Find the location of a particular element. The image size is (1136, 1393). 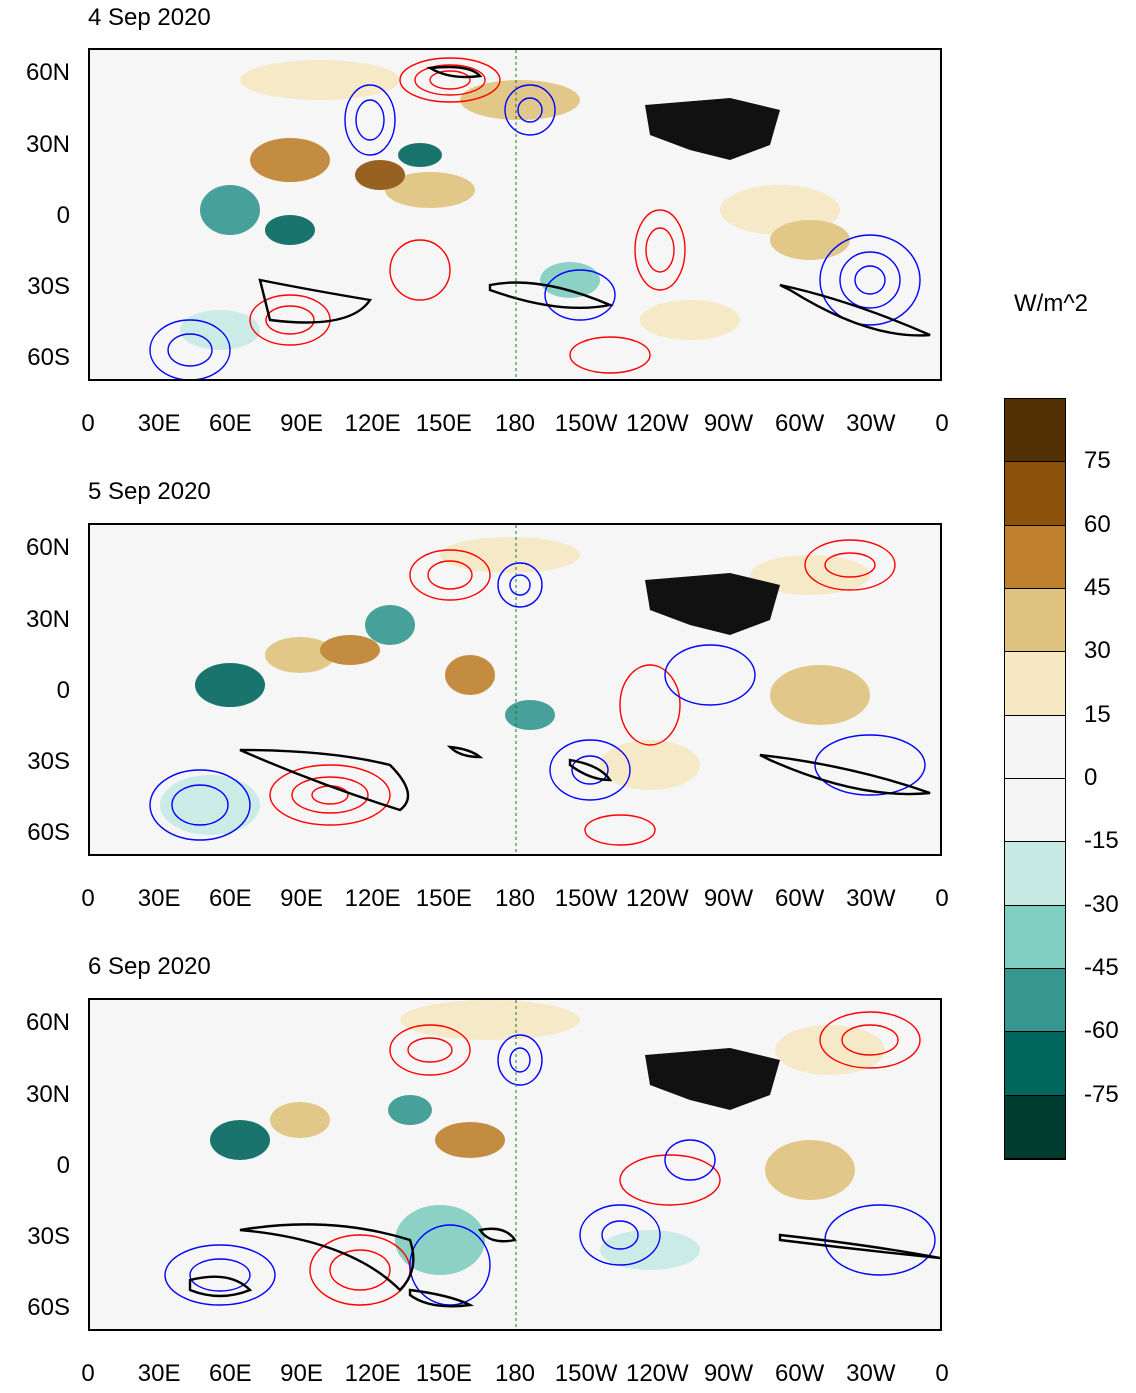

colorbar-label: 0 is located at coordinates (1091, 777).